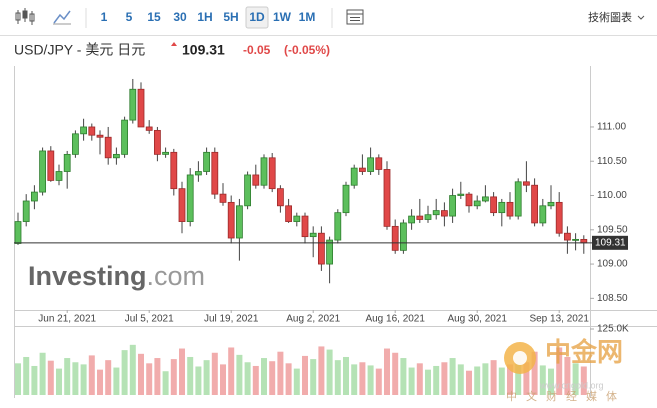 The image size is (657, 408). Describe the element at coordinates (282, 17) in the screenshot. I see `timeframe-button: 1W` at that location.